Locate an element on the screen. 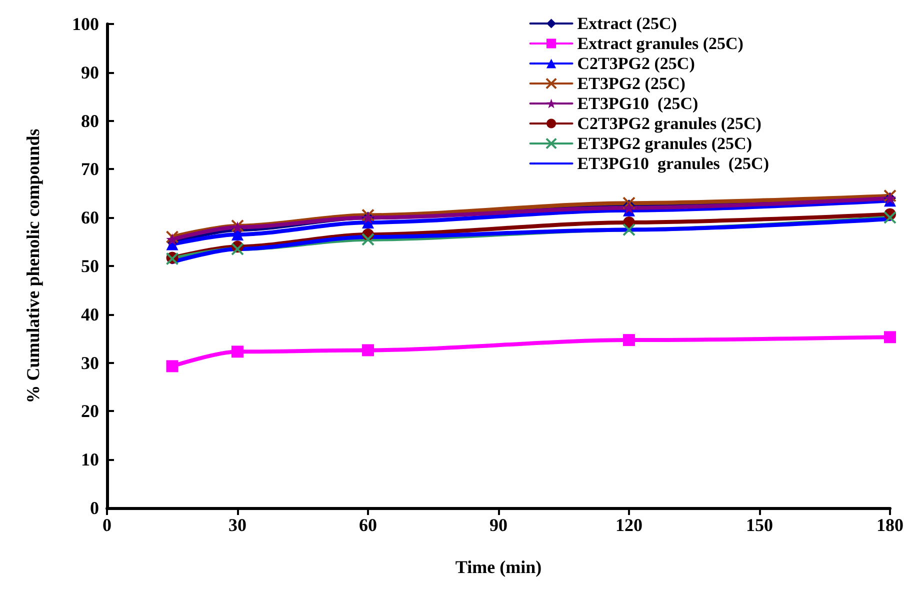 Image resolution: width=914 pixels, height=601 pixels. legend-label: ET3PG2 granules (25C) is located at coordinates (664, 143).